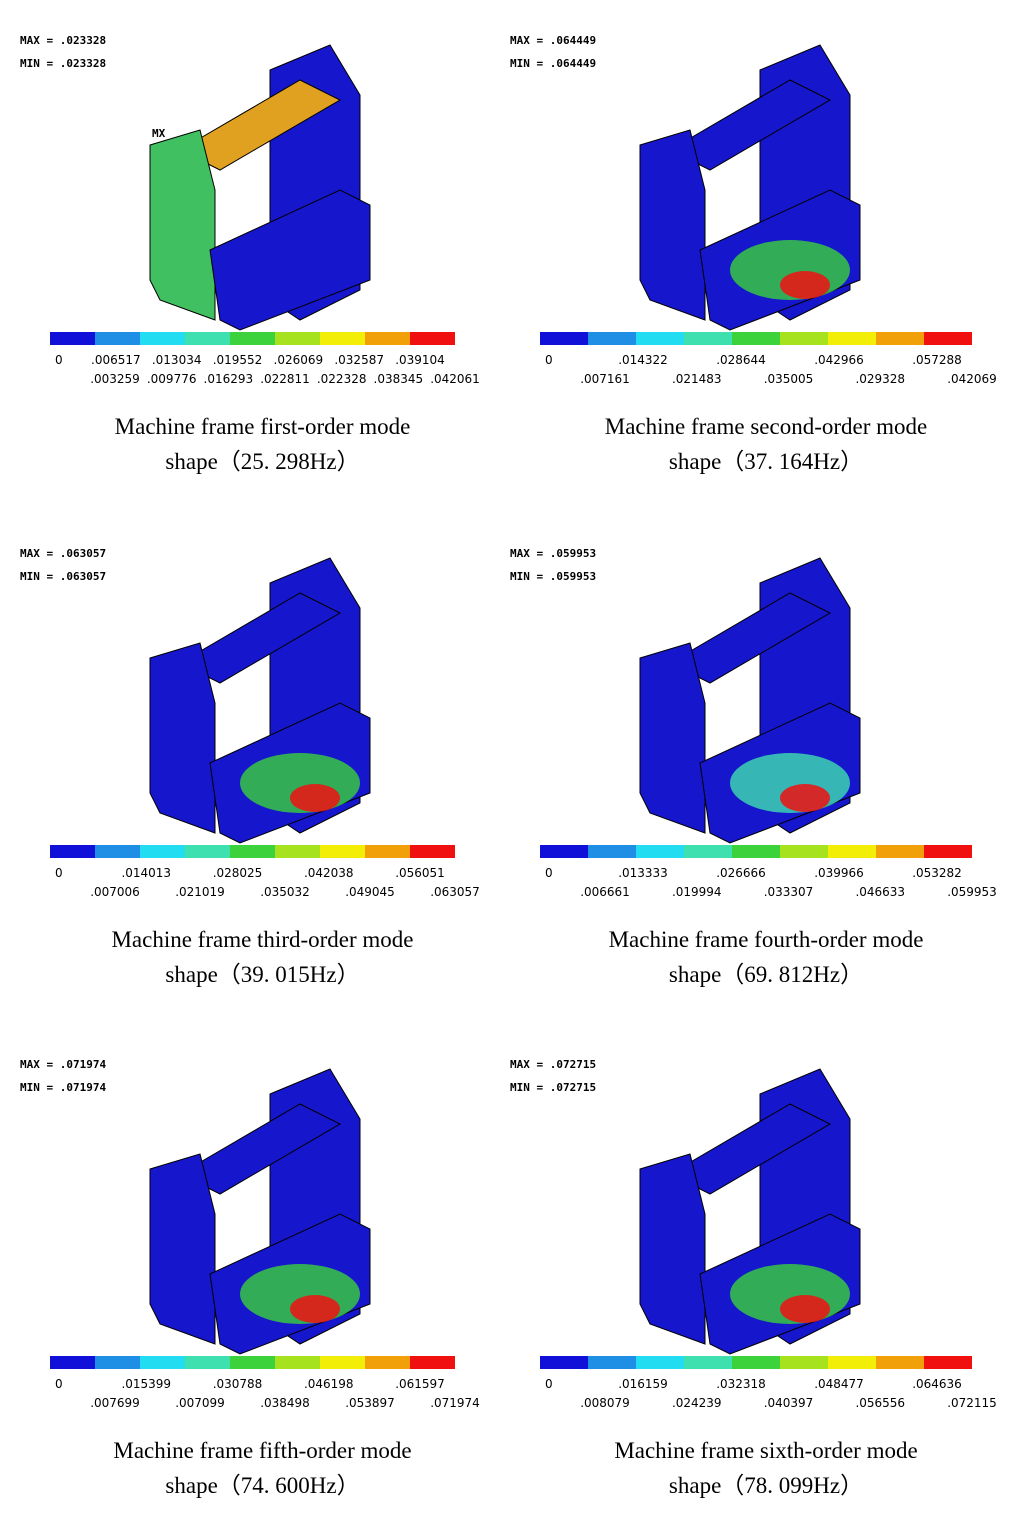 Image resolution: width=1023 pixels, height=1537 pixels. What do you see at coordinates (200, 892) in the screenshot?
I see `scale-label-bottom: .021019` at bounding box center [200, 892].